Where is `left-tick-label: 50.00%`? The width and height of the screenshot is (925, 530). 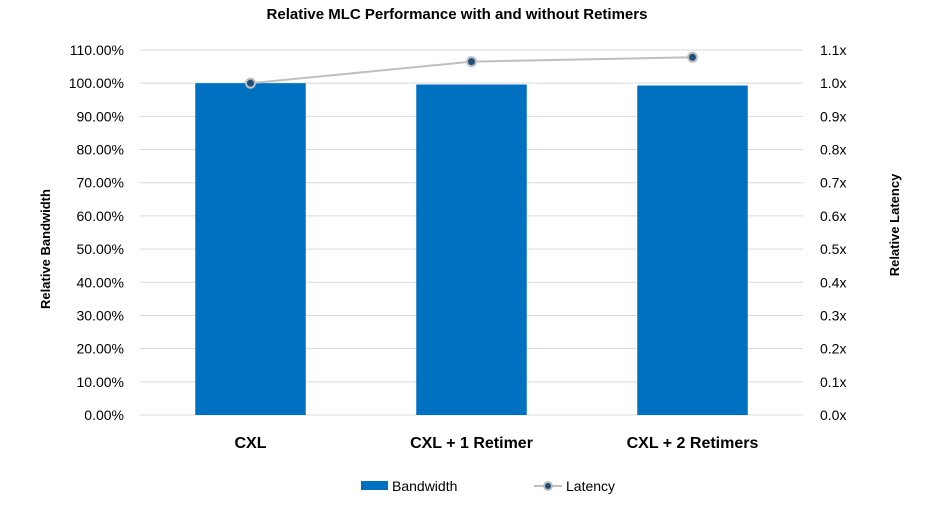 left-tick-label: 50.00% is located at coordinates (100, 249).